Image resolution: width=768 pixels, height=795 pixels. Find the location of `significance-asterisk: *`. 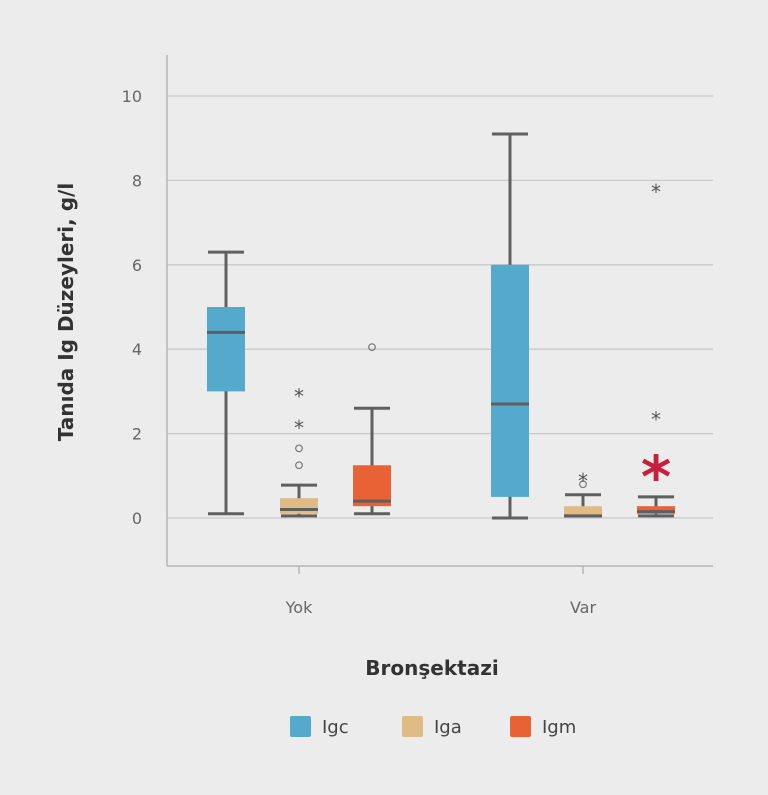

significance-asterisk: * is located at coordinates (656, 477).